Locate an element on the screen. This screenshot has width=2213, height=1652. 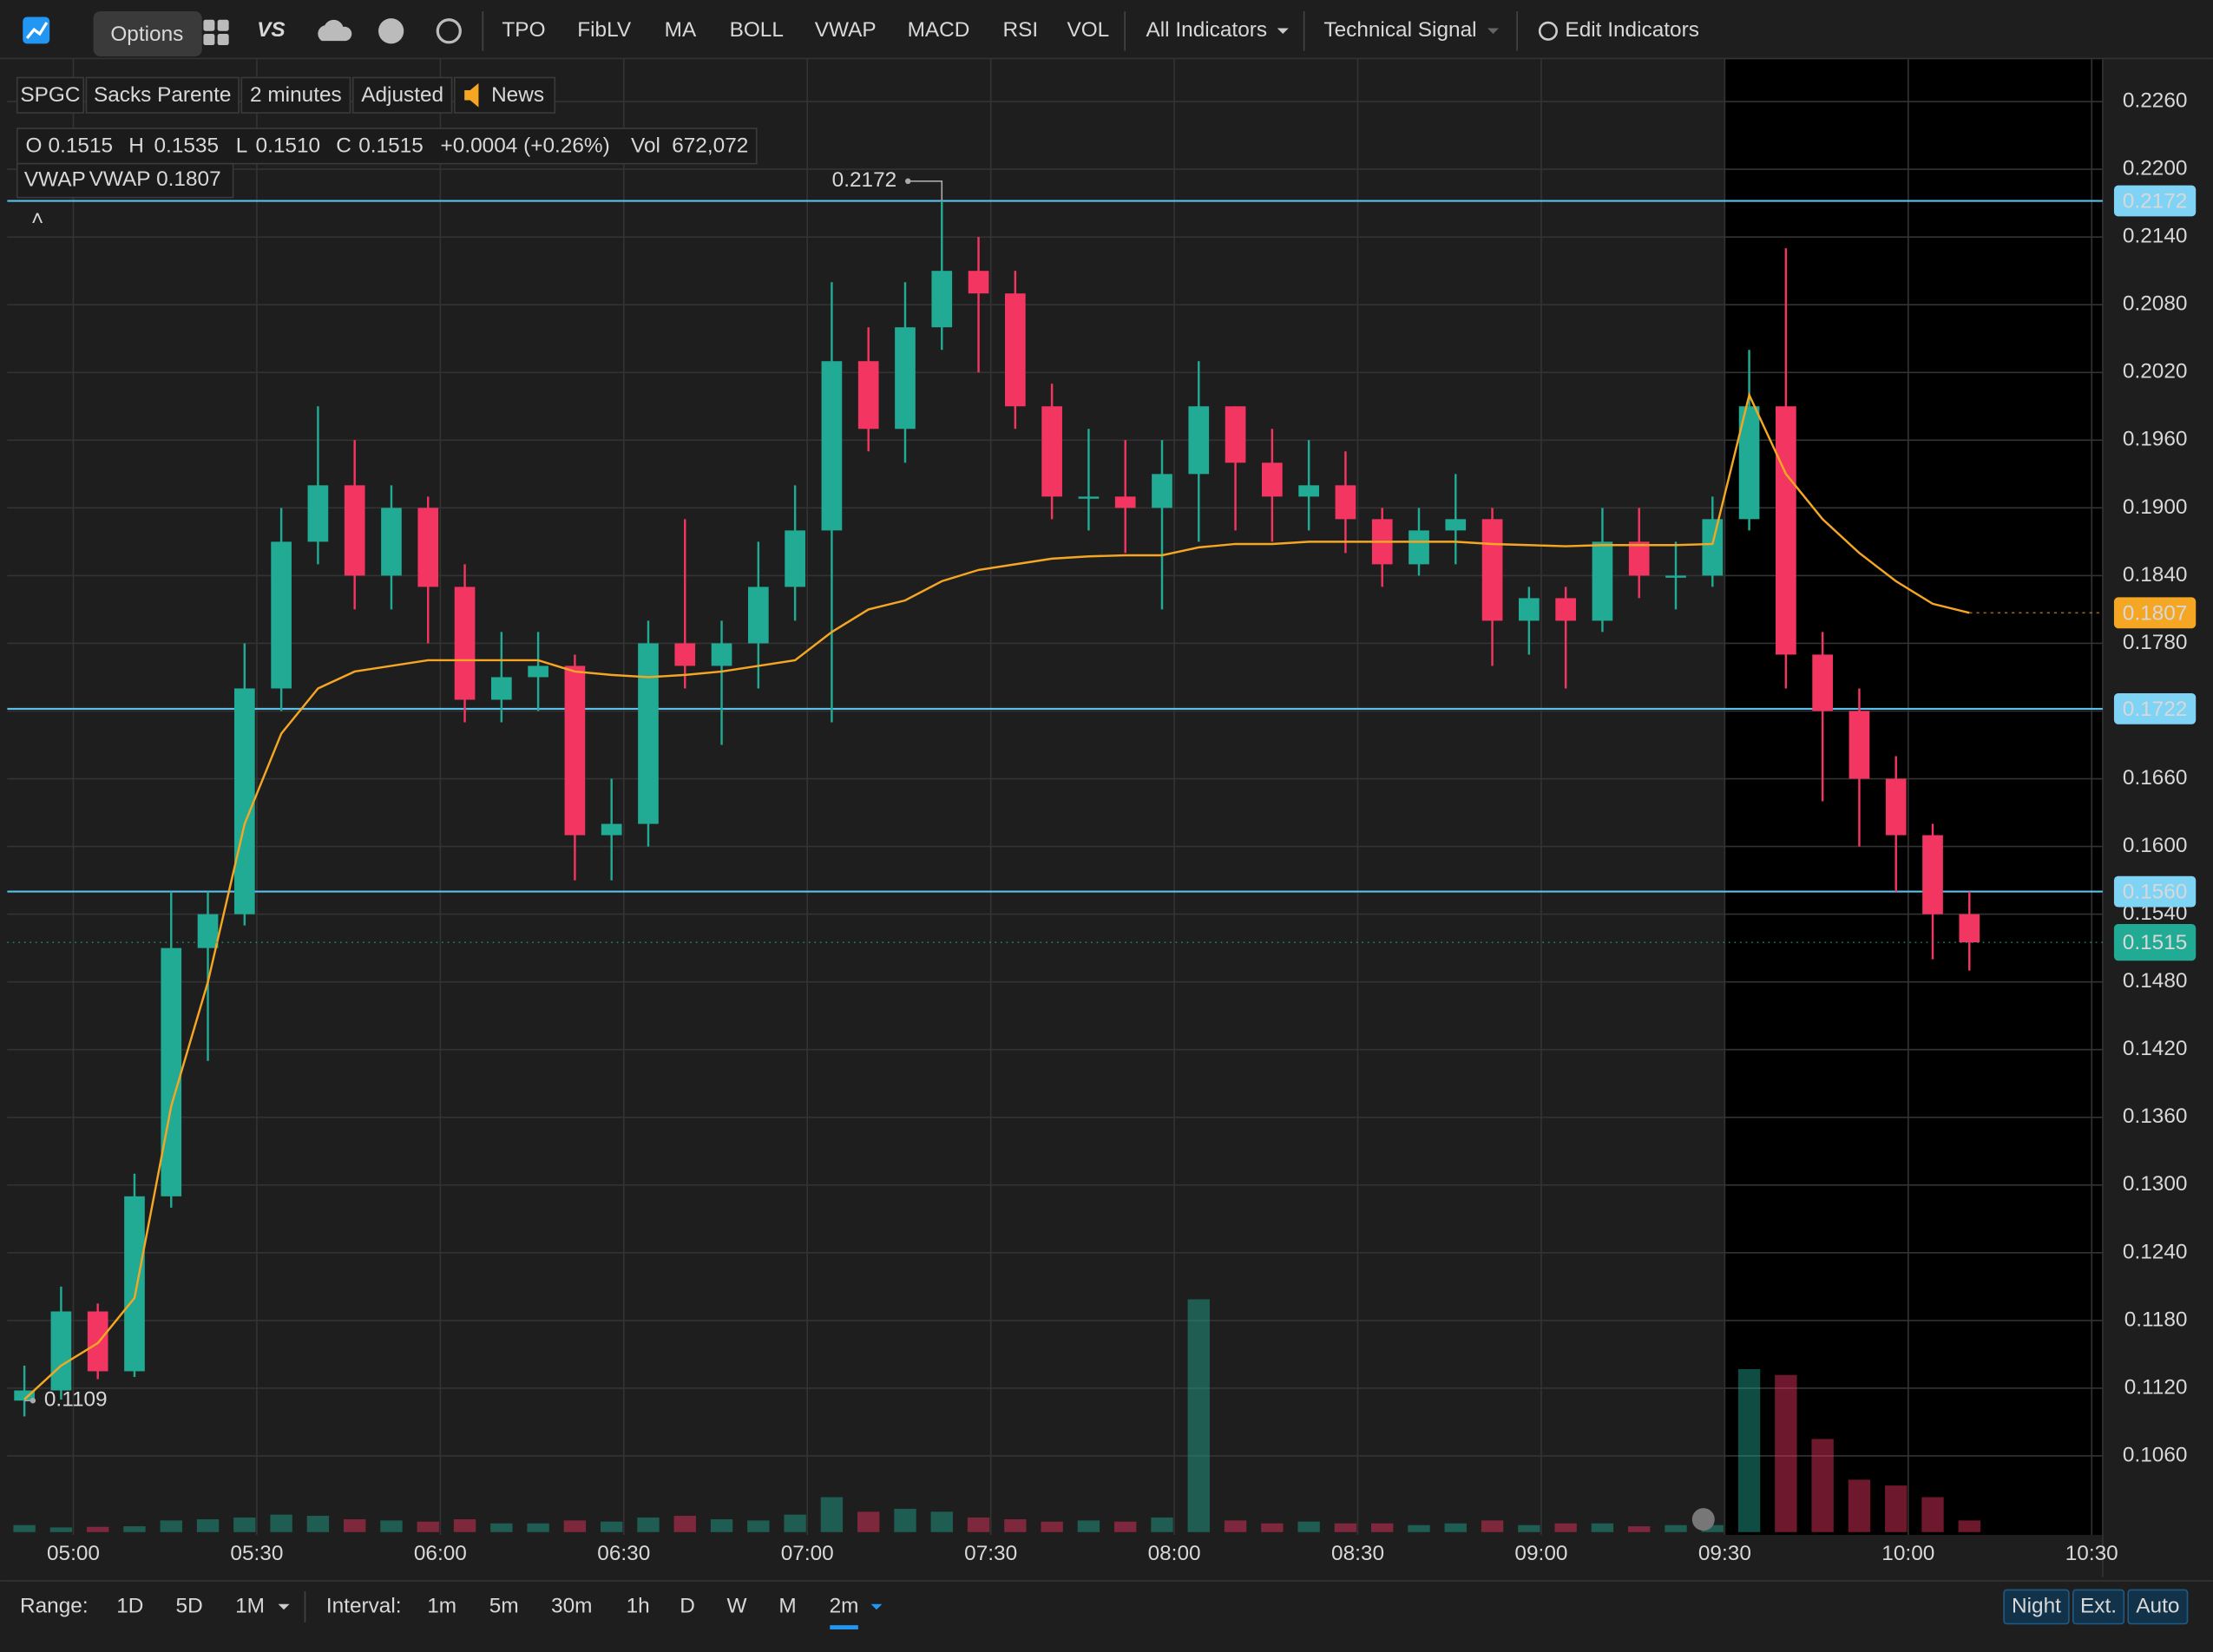
dropdown-caret is located at coordinates (1494, 32).